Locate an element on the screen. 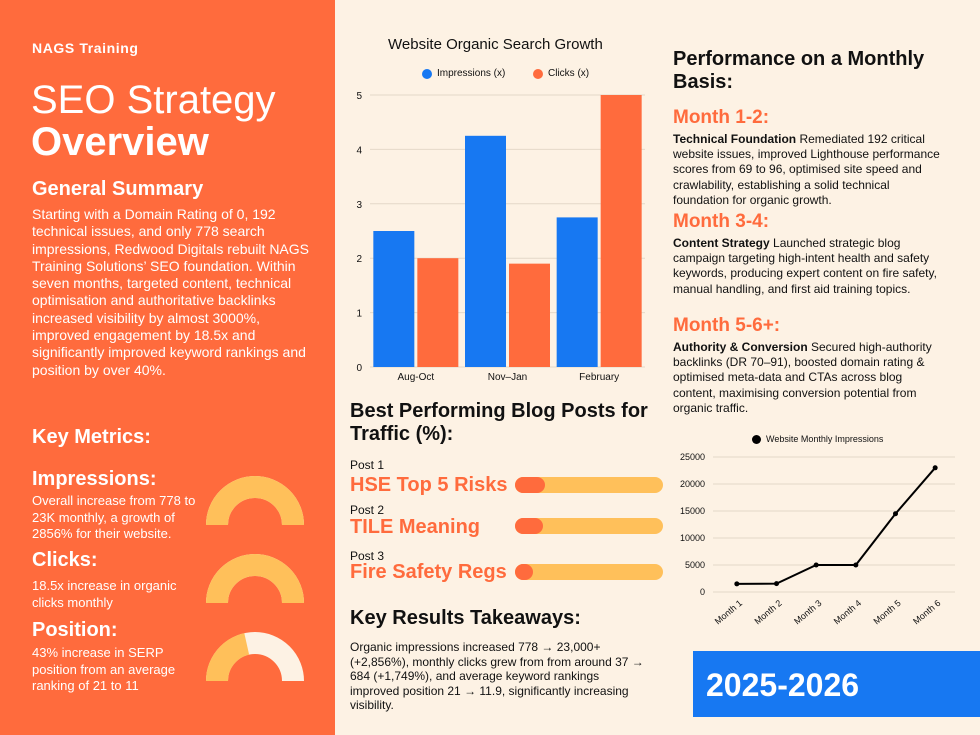 The width and height of the screenshot is (980, 735). clicks-gauge is located at coordinates (255, 579).